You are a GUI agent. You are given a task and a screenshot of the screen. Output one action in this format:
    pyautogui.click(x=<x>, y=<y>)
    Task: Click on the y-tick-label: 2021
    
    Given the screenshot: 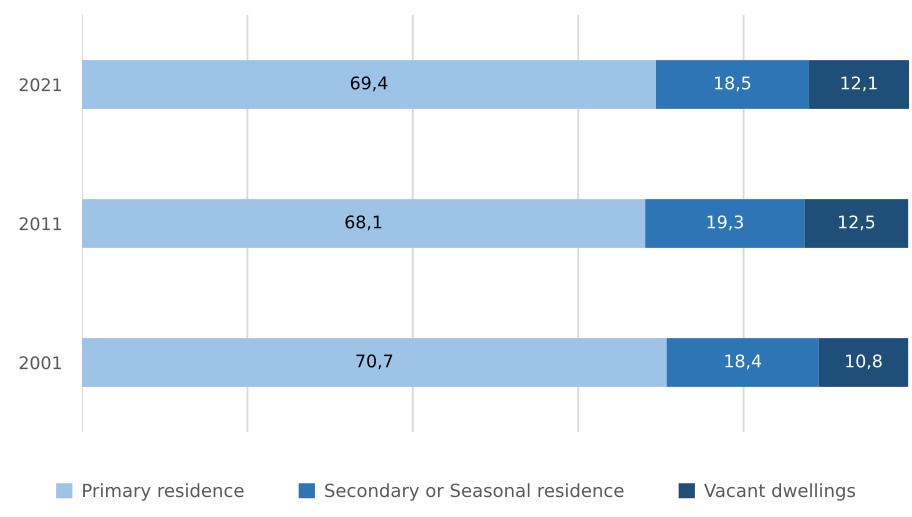 What is the action you would take?
    pyautogui.click(x=40, y=85)
    